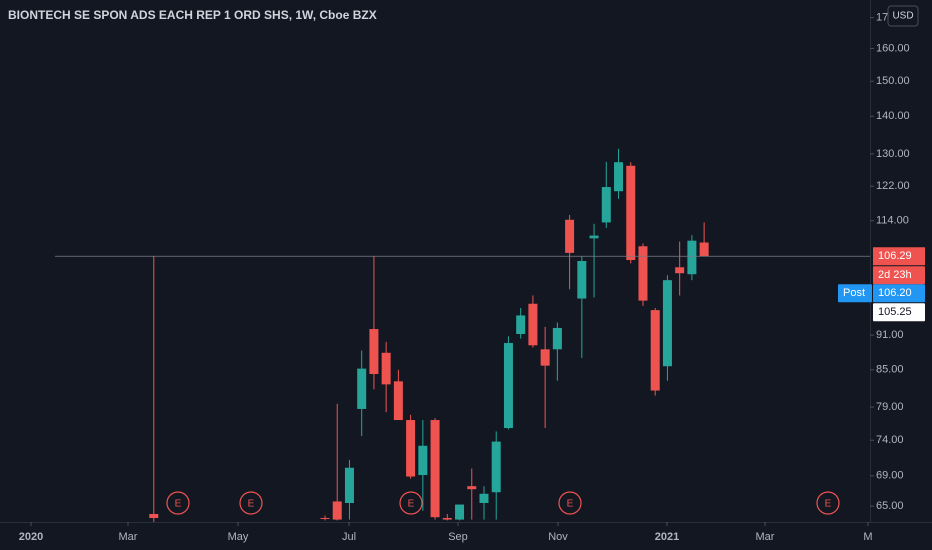  What do you see at coordinates (893, 154) in the screenshot?
I see `y-tick-label: 130.00` at bounding box center [893, 154].